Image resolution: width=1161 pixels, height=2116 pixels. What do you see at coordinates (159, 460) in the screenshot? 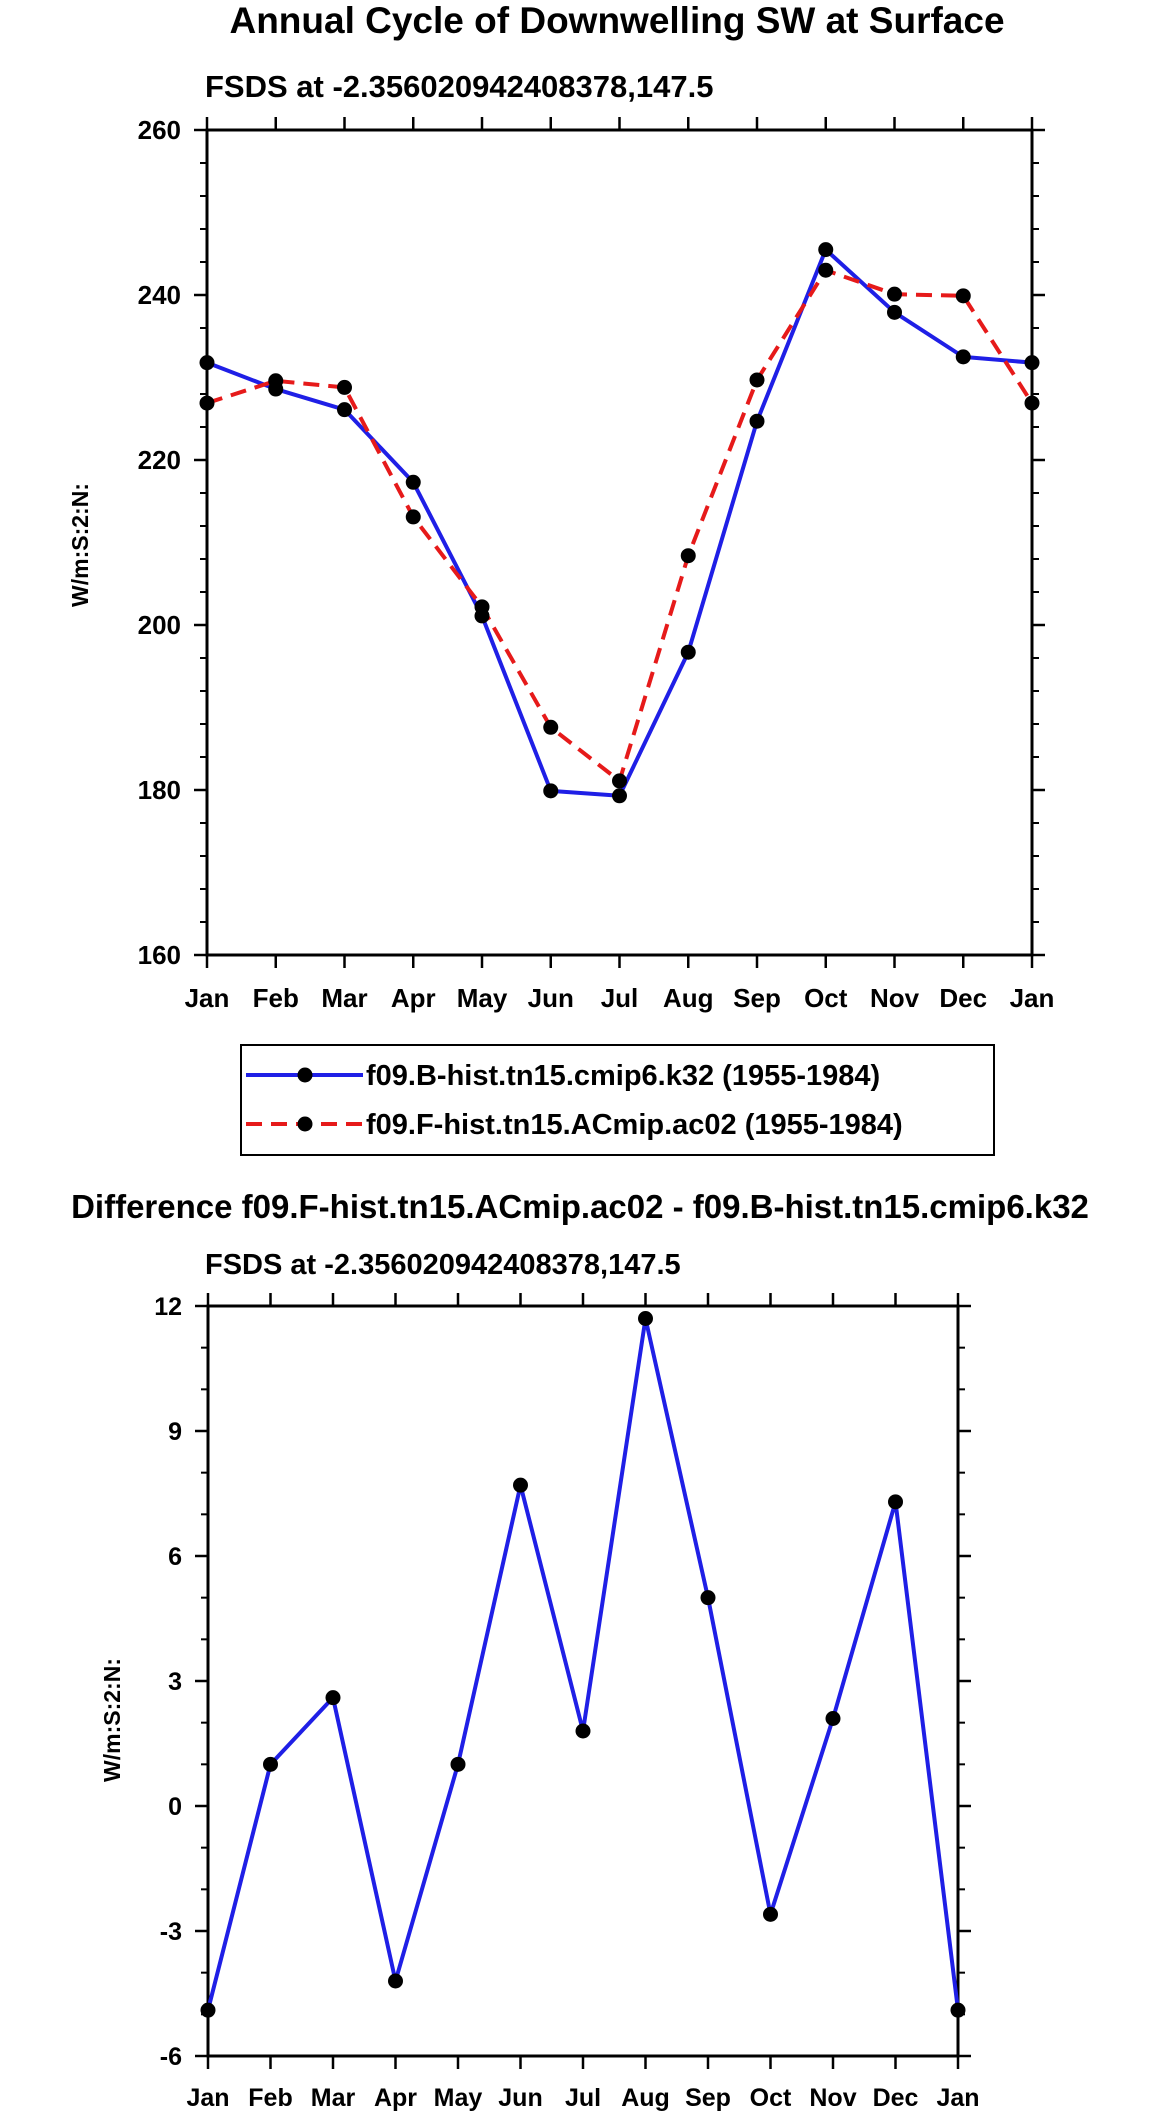
I see `y-tick-label: 220` at bounding box center [159, 460].